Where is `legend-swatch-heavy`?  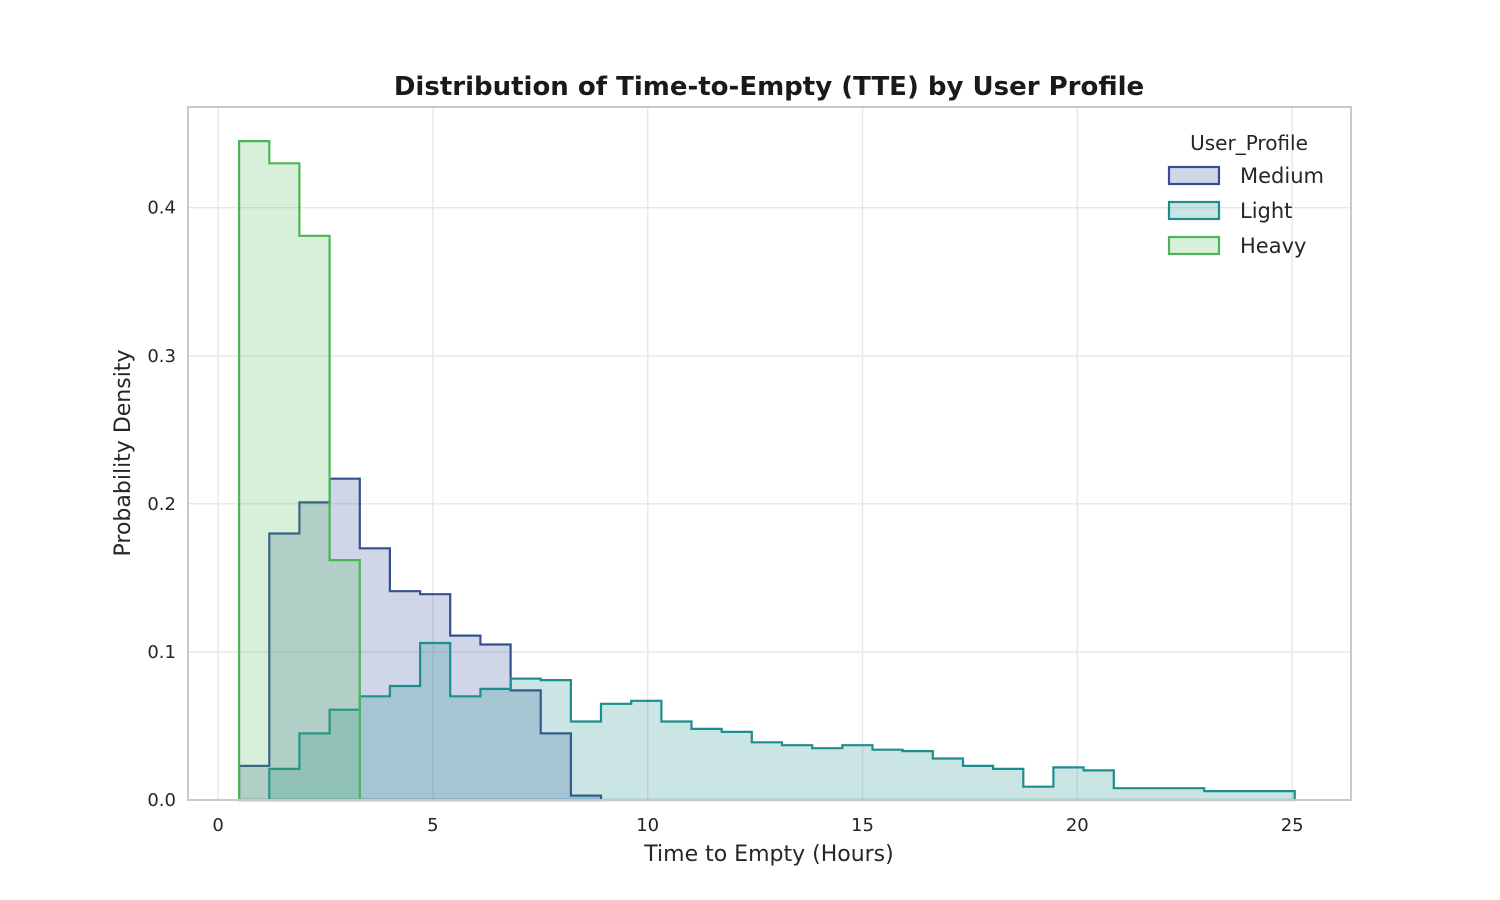 legend-swatch-heavy is located at coordinates (1194, 245).